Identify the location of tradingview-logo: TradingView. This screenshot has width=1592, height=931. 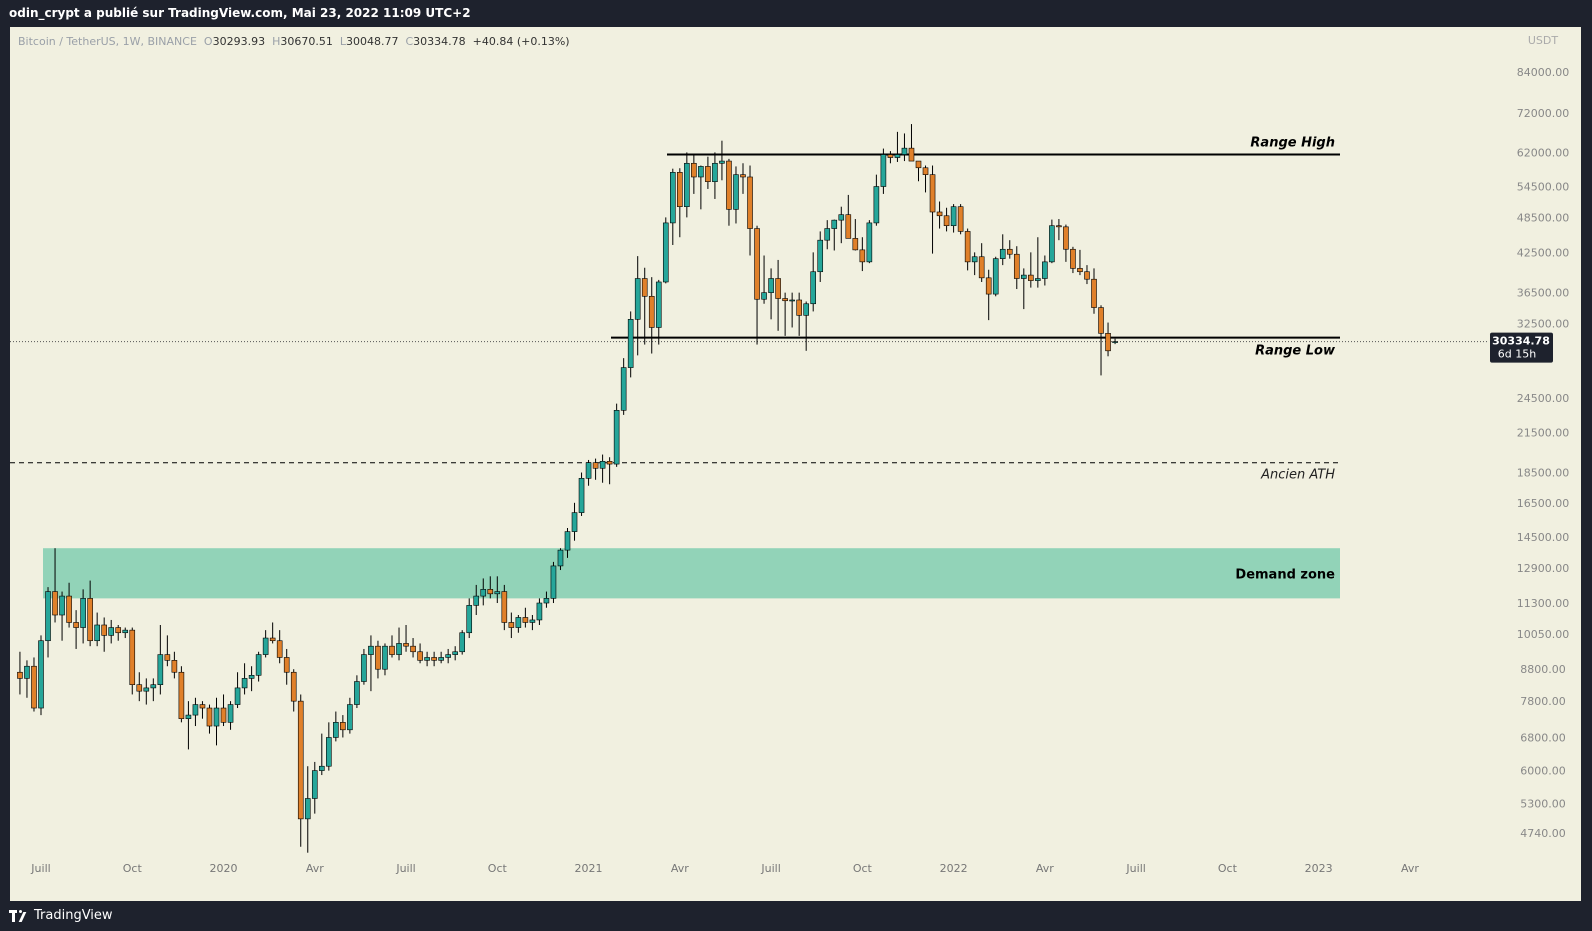
(61, 915).